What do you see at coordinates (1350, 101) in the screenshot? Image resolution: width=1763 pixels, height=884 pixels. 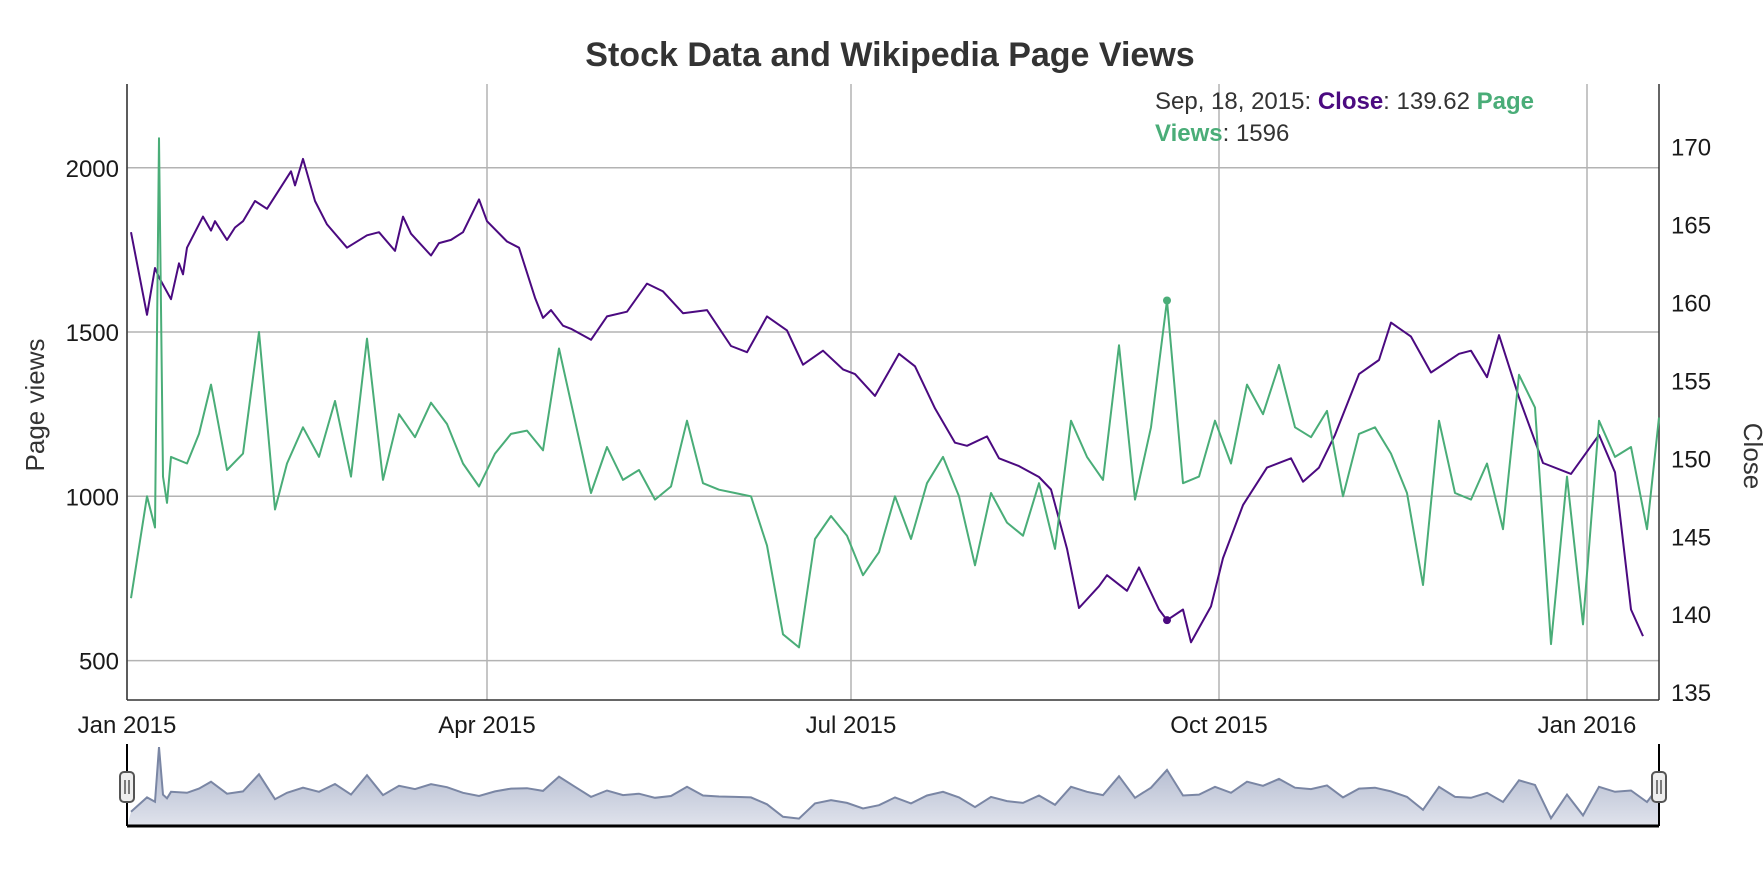 I see `hover-close-label: Close` at bounding box center [1350, 101].